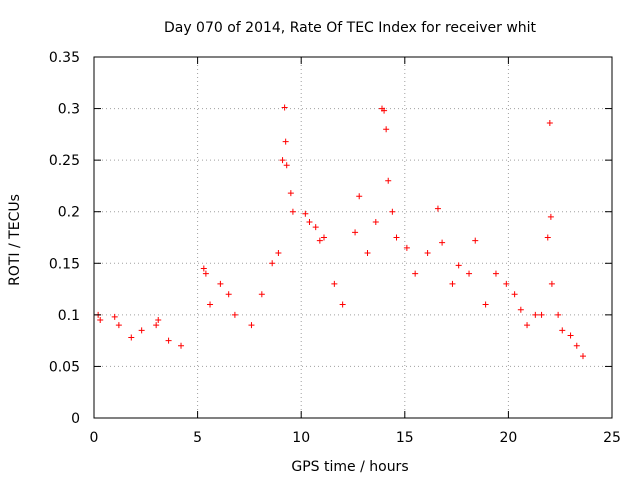  Describe the element at coordinates (301, 438) in the screenshot. I see `x-tick-label: 10` at that location.